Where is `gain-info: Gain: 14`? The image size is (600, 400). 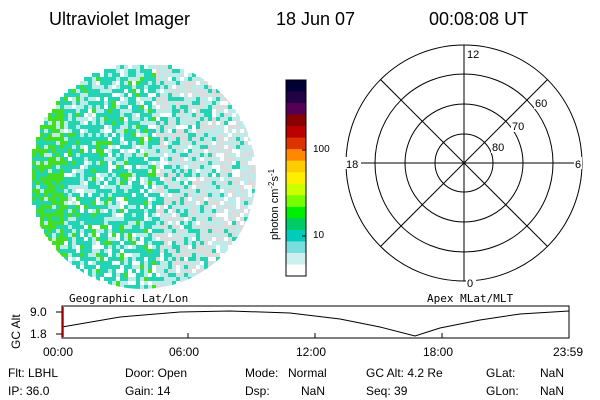 gain-info: Gain: 14 is located at coordinates (148, 391).